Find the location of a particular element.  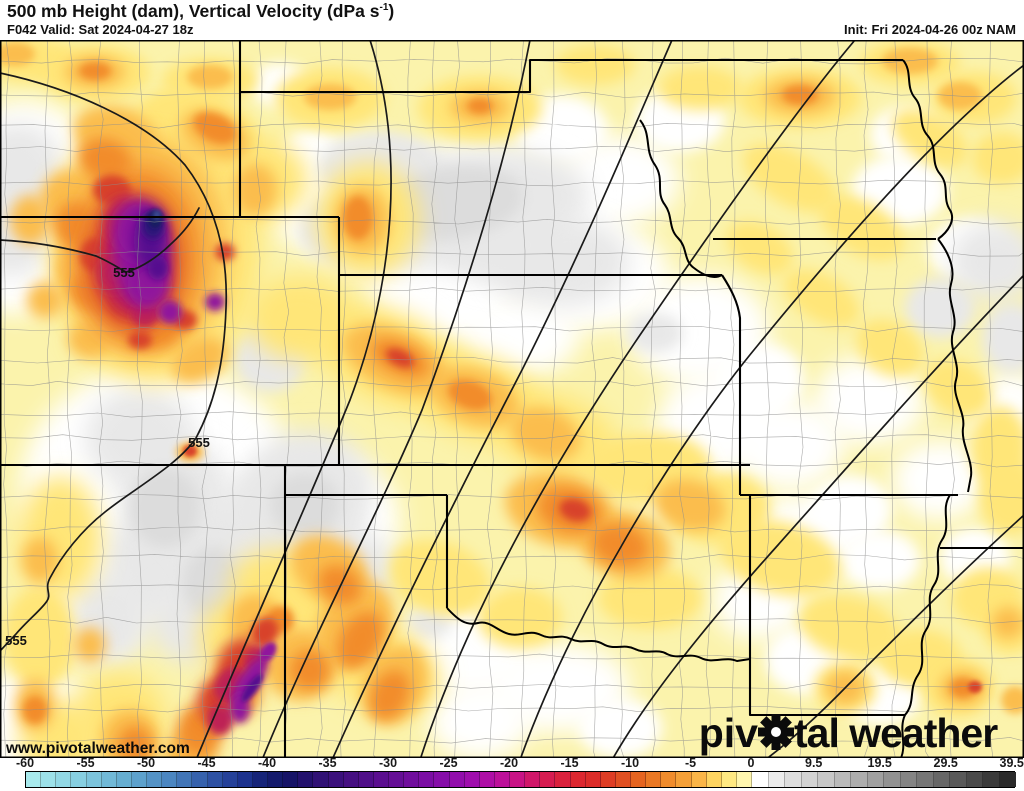

colorbar-tick-label: -20 is located at coordinates (509, 763).